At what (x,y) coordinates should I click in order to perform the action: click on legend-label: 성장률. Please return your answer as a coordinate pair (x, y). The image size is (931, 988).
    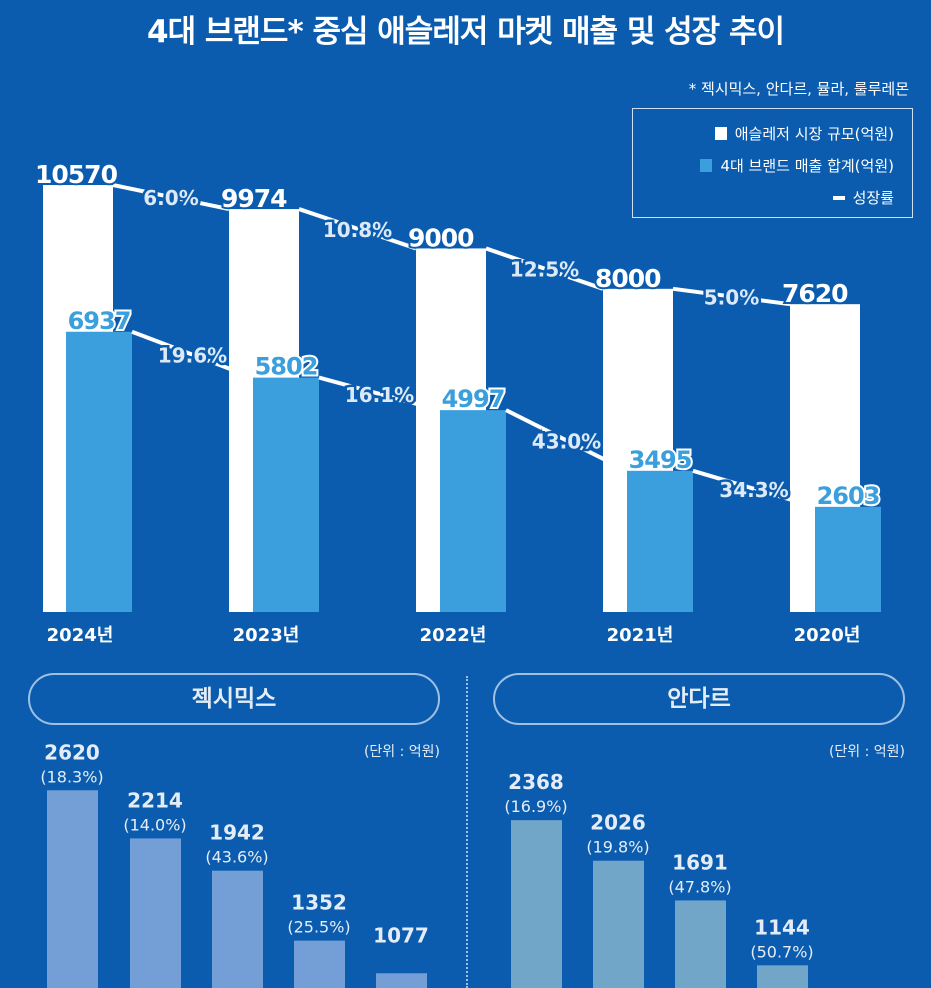
    Looking at the image, I should click on (873, 198).